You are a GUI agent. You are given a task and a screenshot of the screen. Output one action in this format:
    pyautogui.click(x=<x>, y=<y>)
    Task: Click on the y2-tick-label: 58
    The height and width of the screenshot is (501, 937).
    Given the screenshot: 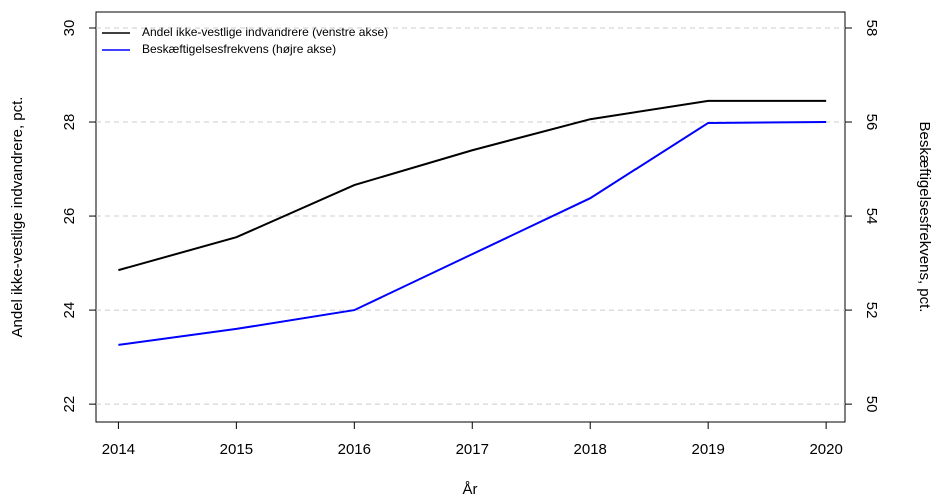 What is the action you would take?
    pyautogui.click(x=871, y=28)
    